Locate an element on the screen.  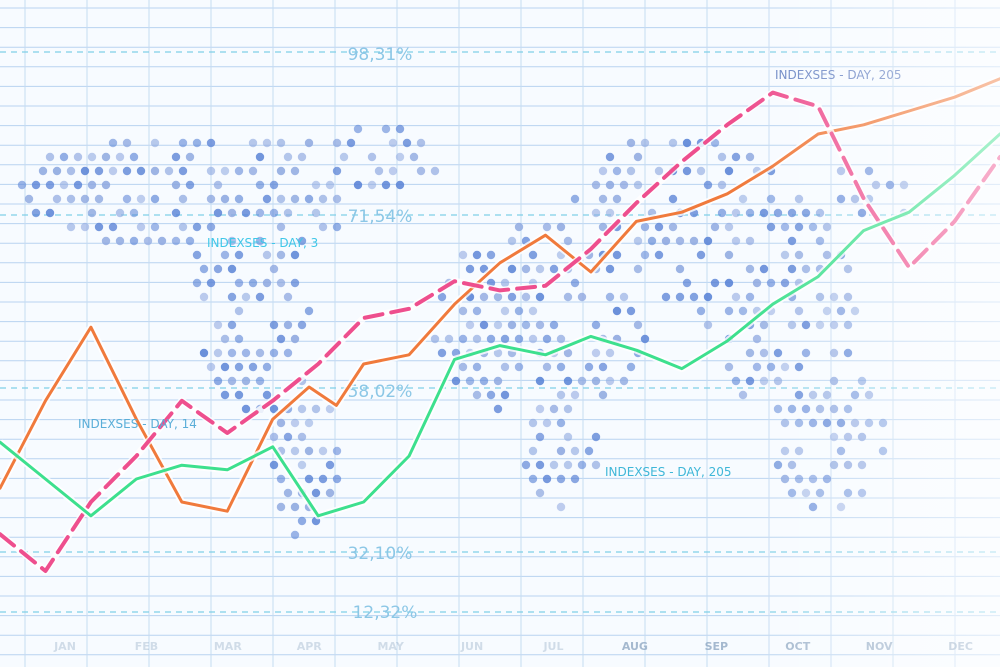
x-tick-label: SEP is located at coordinates (717, 646).